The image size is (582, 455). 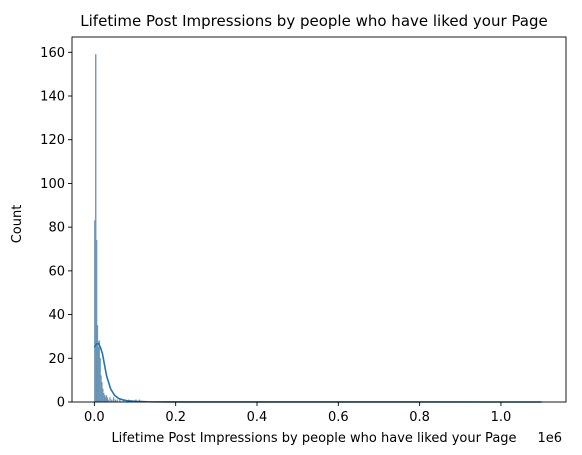 What do you see at coordinates (338, 417) in the screenshot?
I see `x-tick-label: 0.6` at bounding box center [338, 417].